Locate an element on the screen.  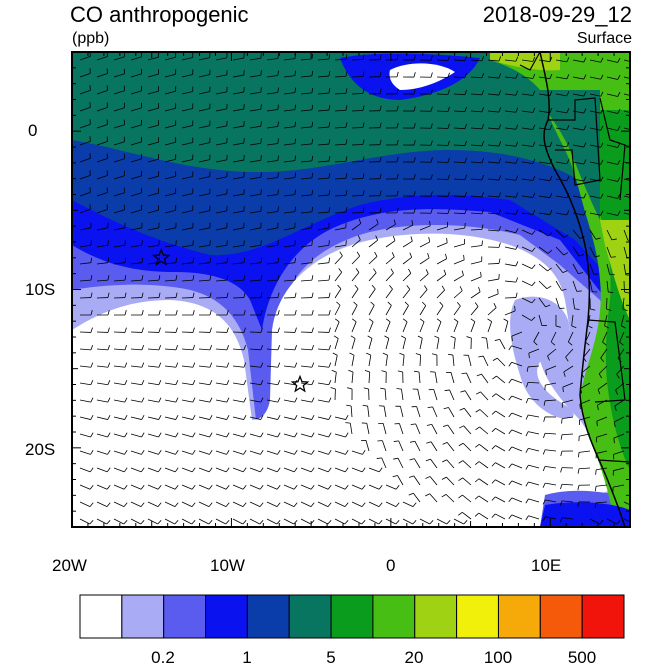
coastline is located at coordinates (582, 289).